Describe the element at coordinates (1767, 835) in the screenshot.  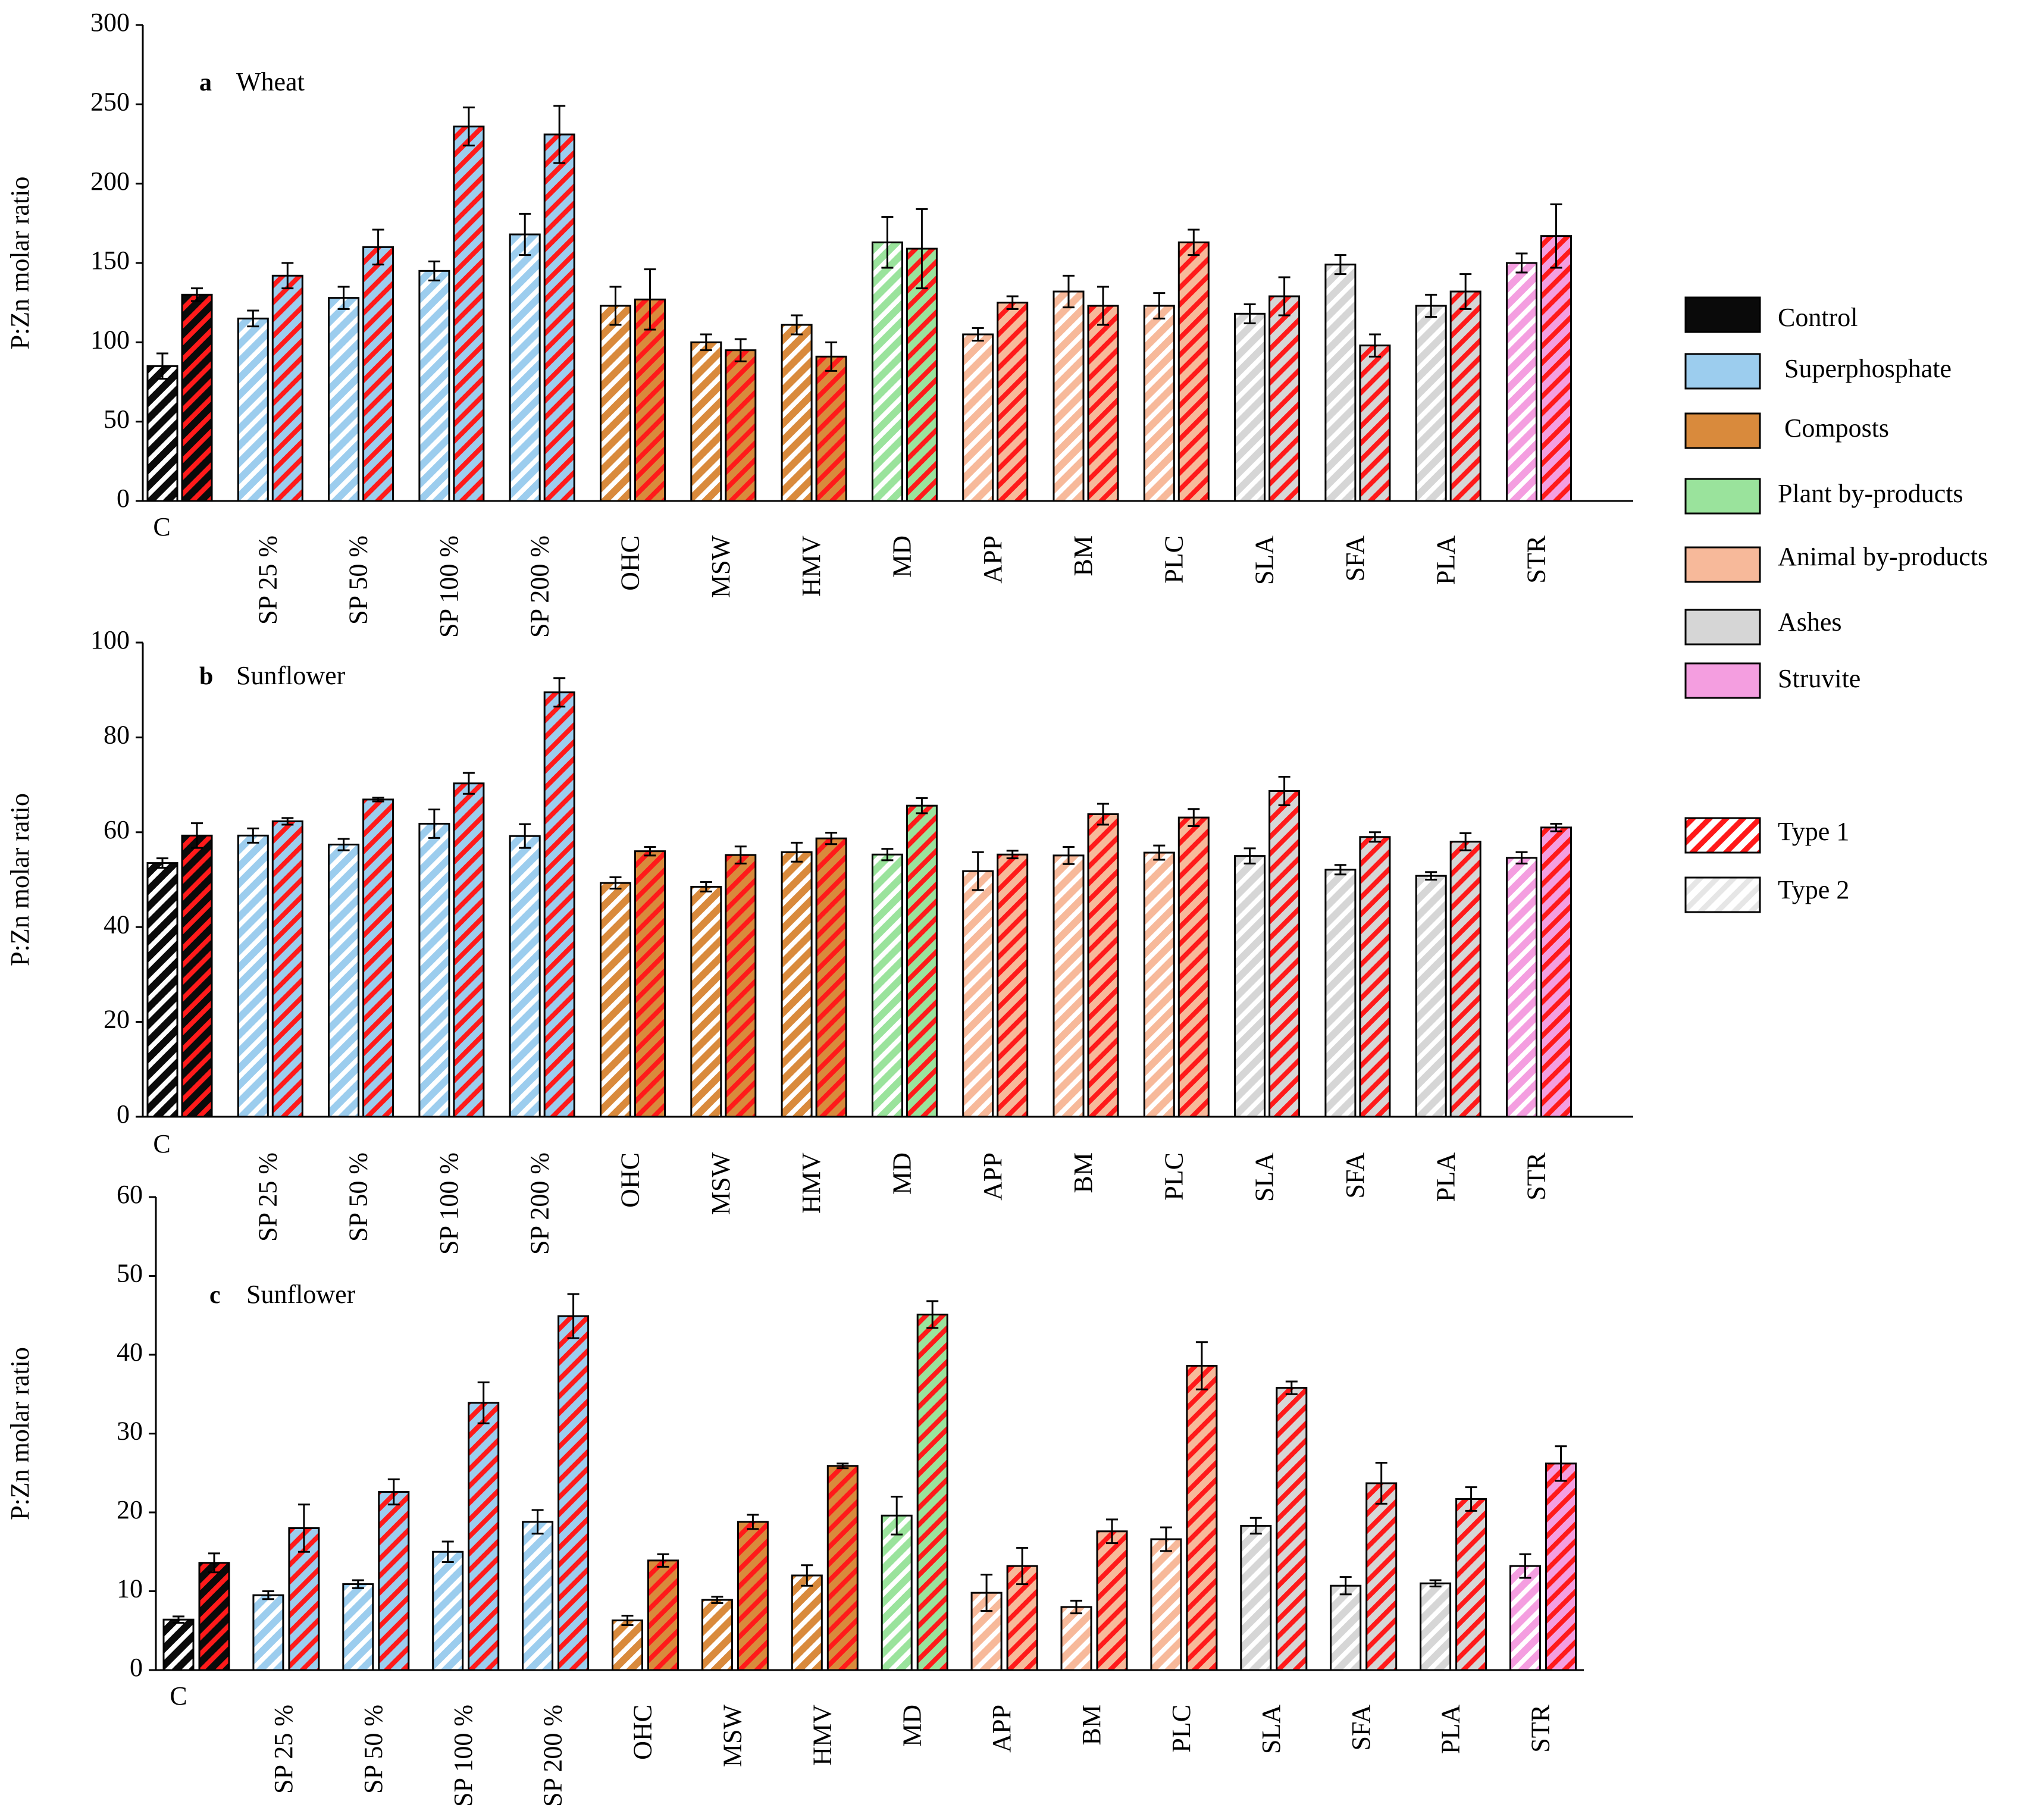
I see `legend-item-type-1: Type 1` at that location.